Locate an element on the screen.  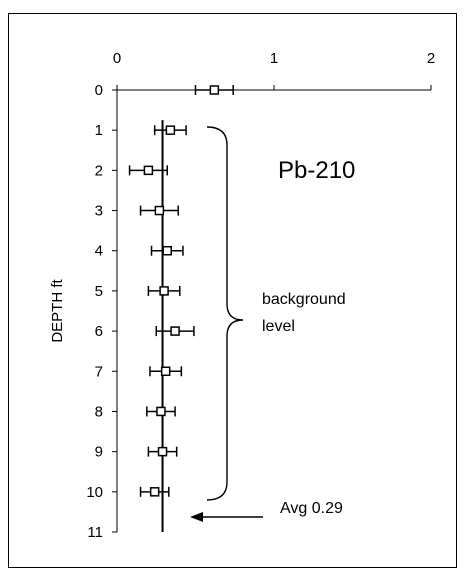
avg-label: Avg 0.29 is located at coordinates (311, 508).